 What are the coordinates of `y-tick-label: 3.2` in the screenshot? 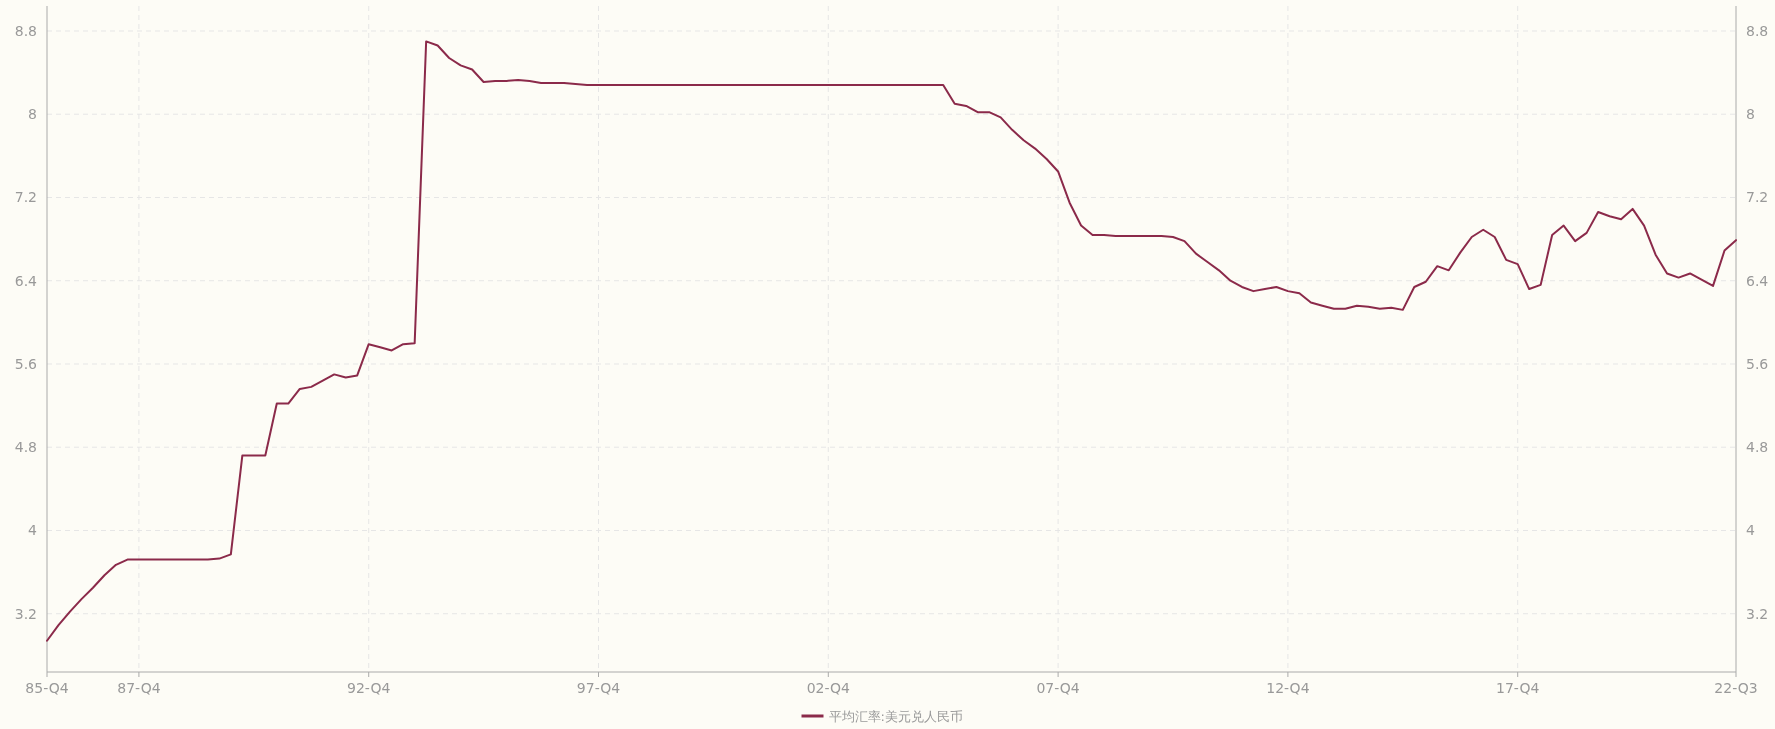 It's located at (25, 613).